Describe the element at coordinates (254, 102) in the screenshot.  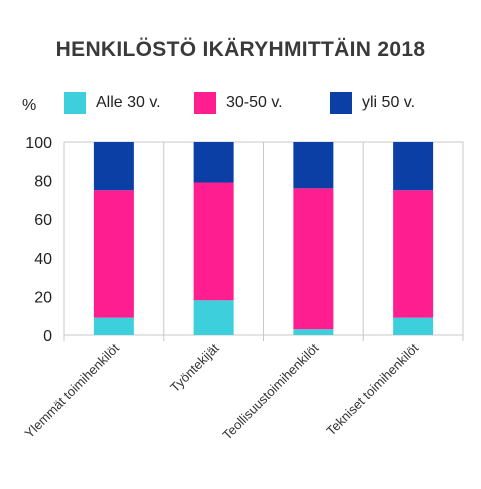
I see `legend-label-30-50: 30-50 v.` at that location.